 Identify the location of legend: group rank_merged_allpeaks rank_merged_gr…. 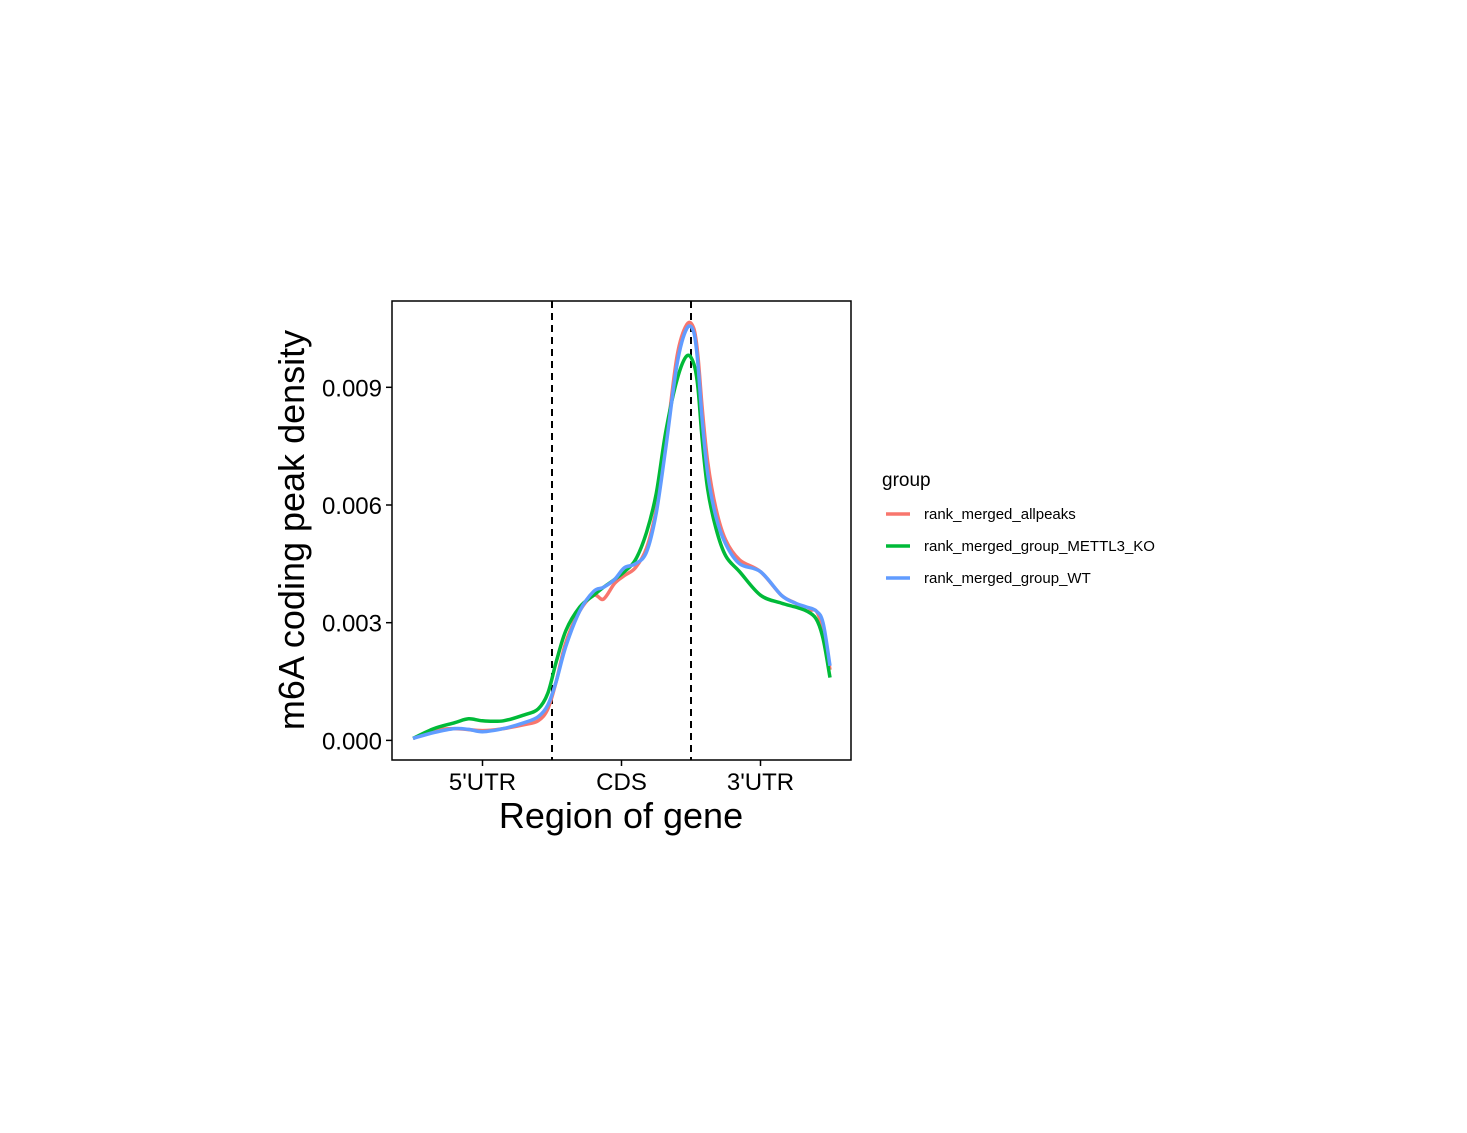
(1018, 528).